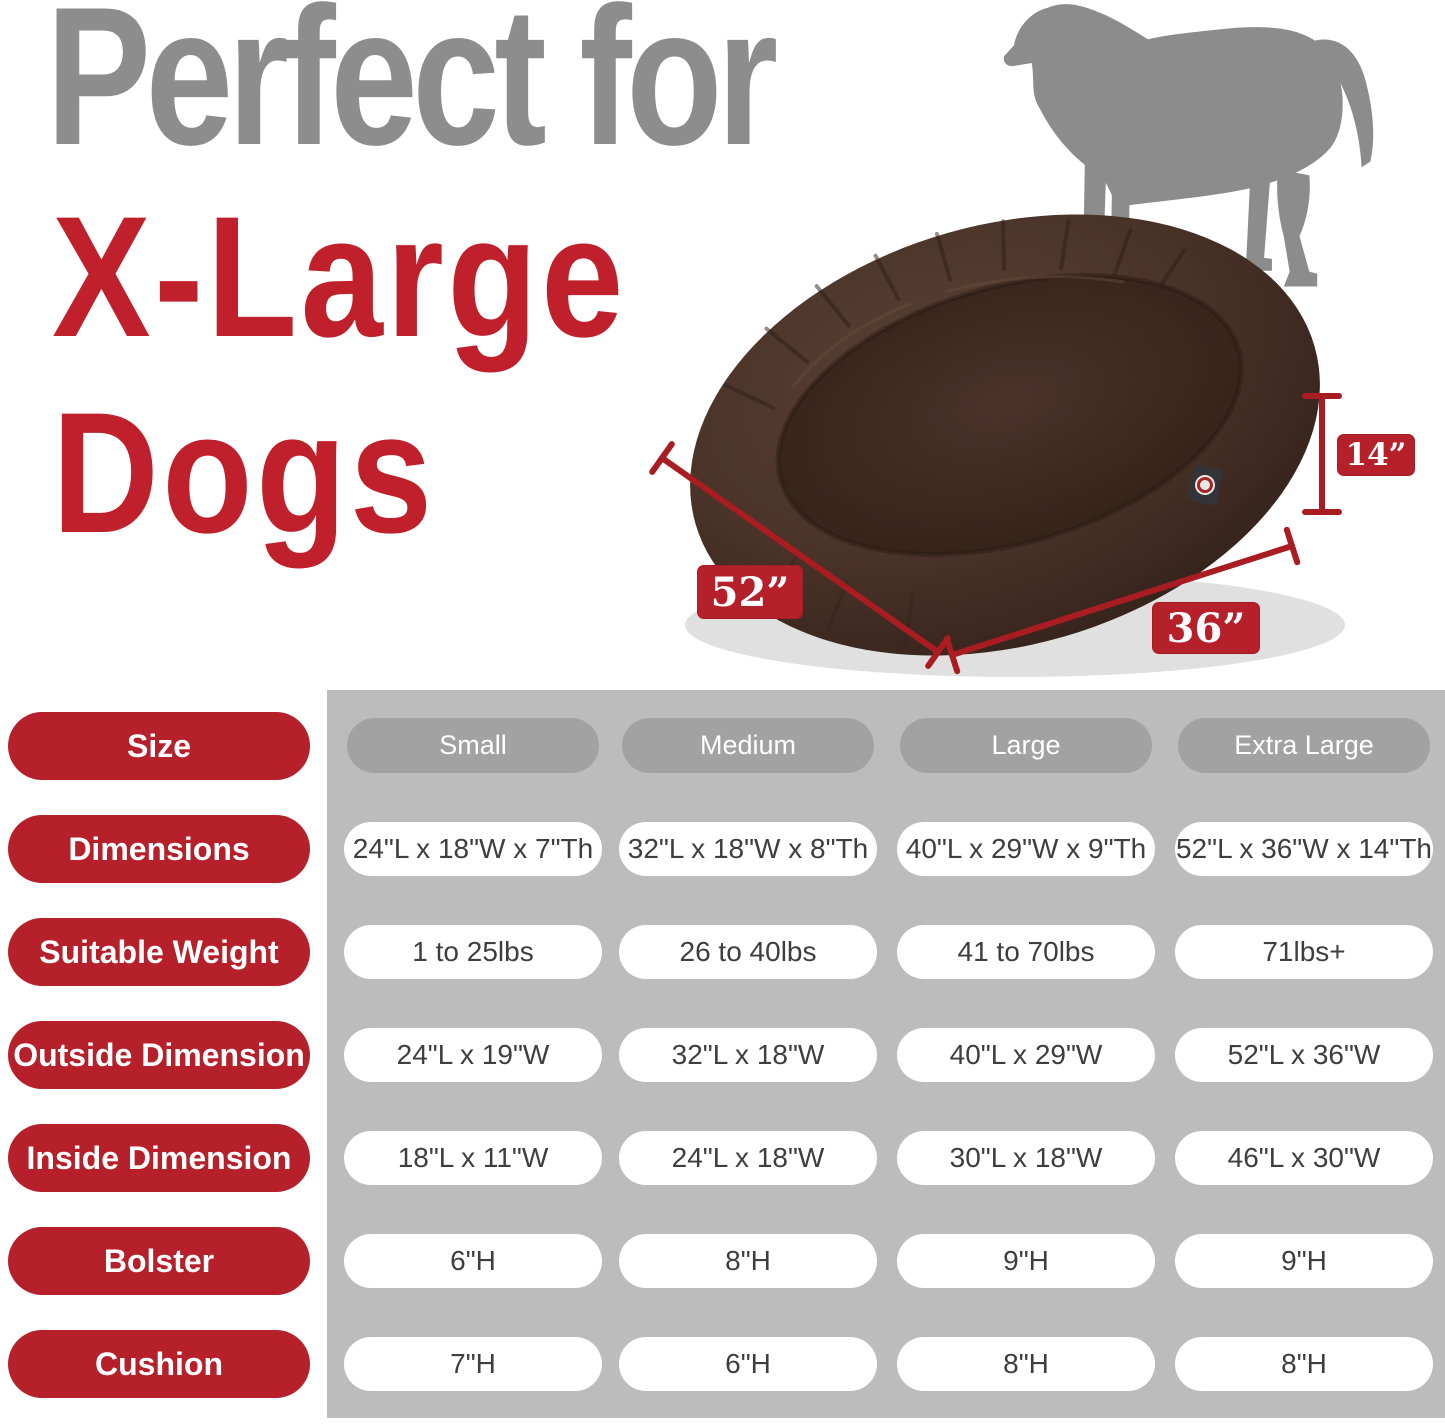 The width and height of the screenshot is (1445, 1424). I want to click on cell-cushion-large: 8"H, so click(1026, 1364).